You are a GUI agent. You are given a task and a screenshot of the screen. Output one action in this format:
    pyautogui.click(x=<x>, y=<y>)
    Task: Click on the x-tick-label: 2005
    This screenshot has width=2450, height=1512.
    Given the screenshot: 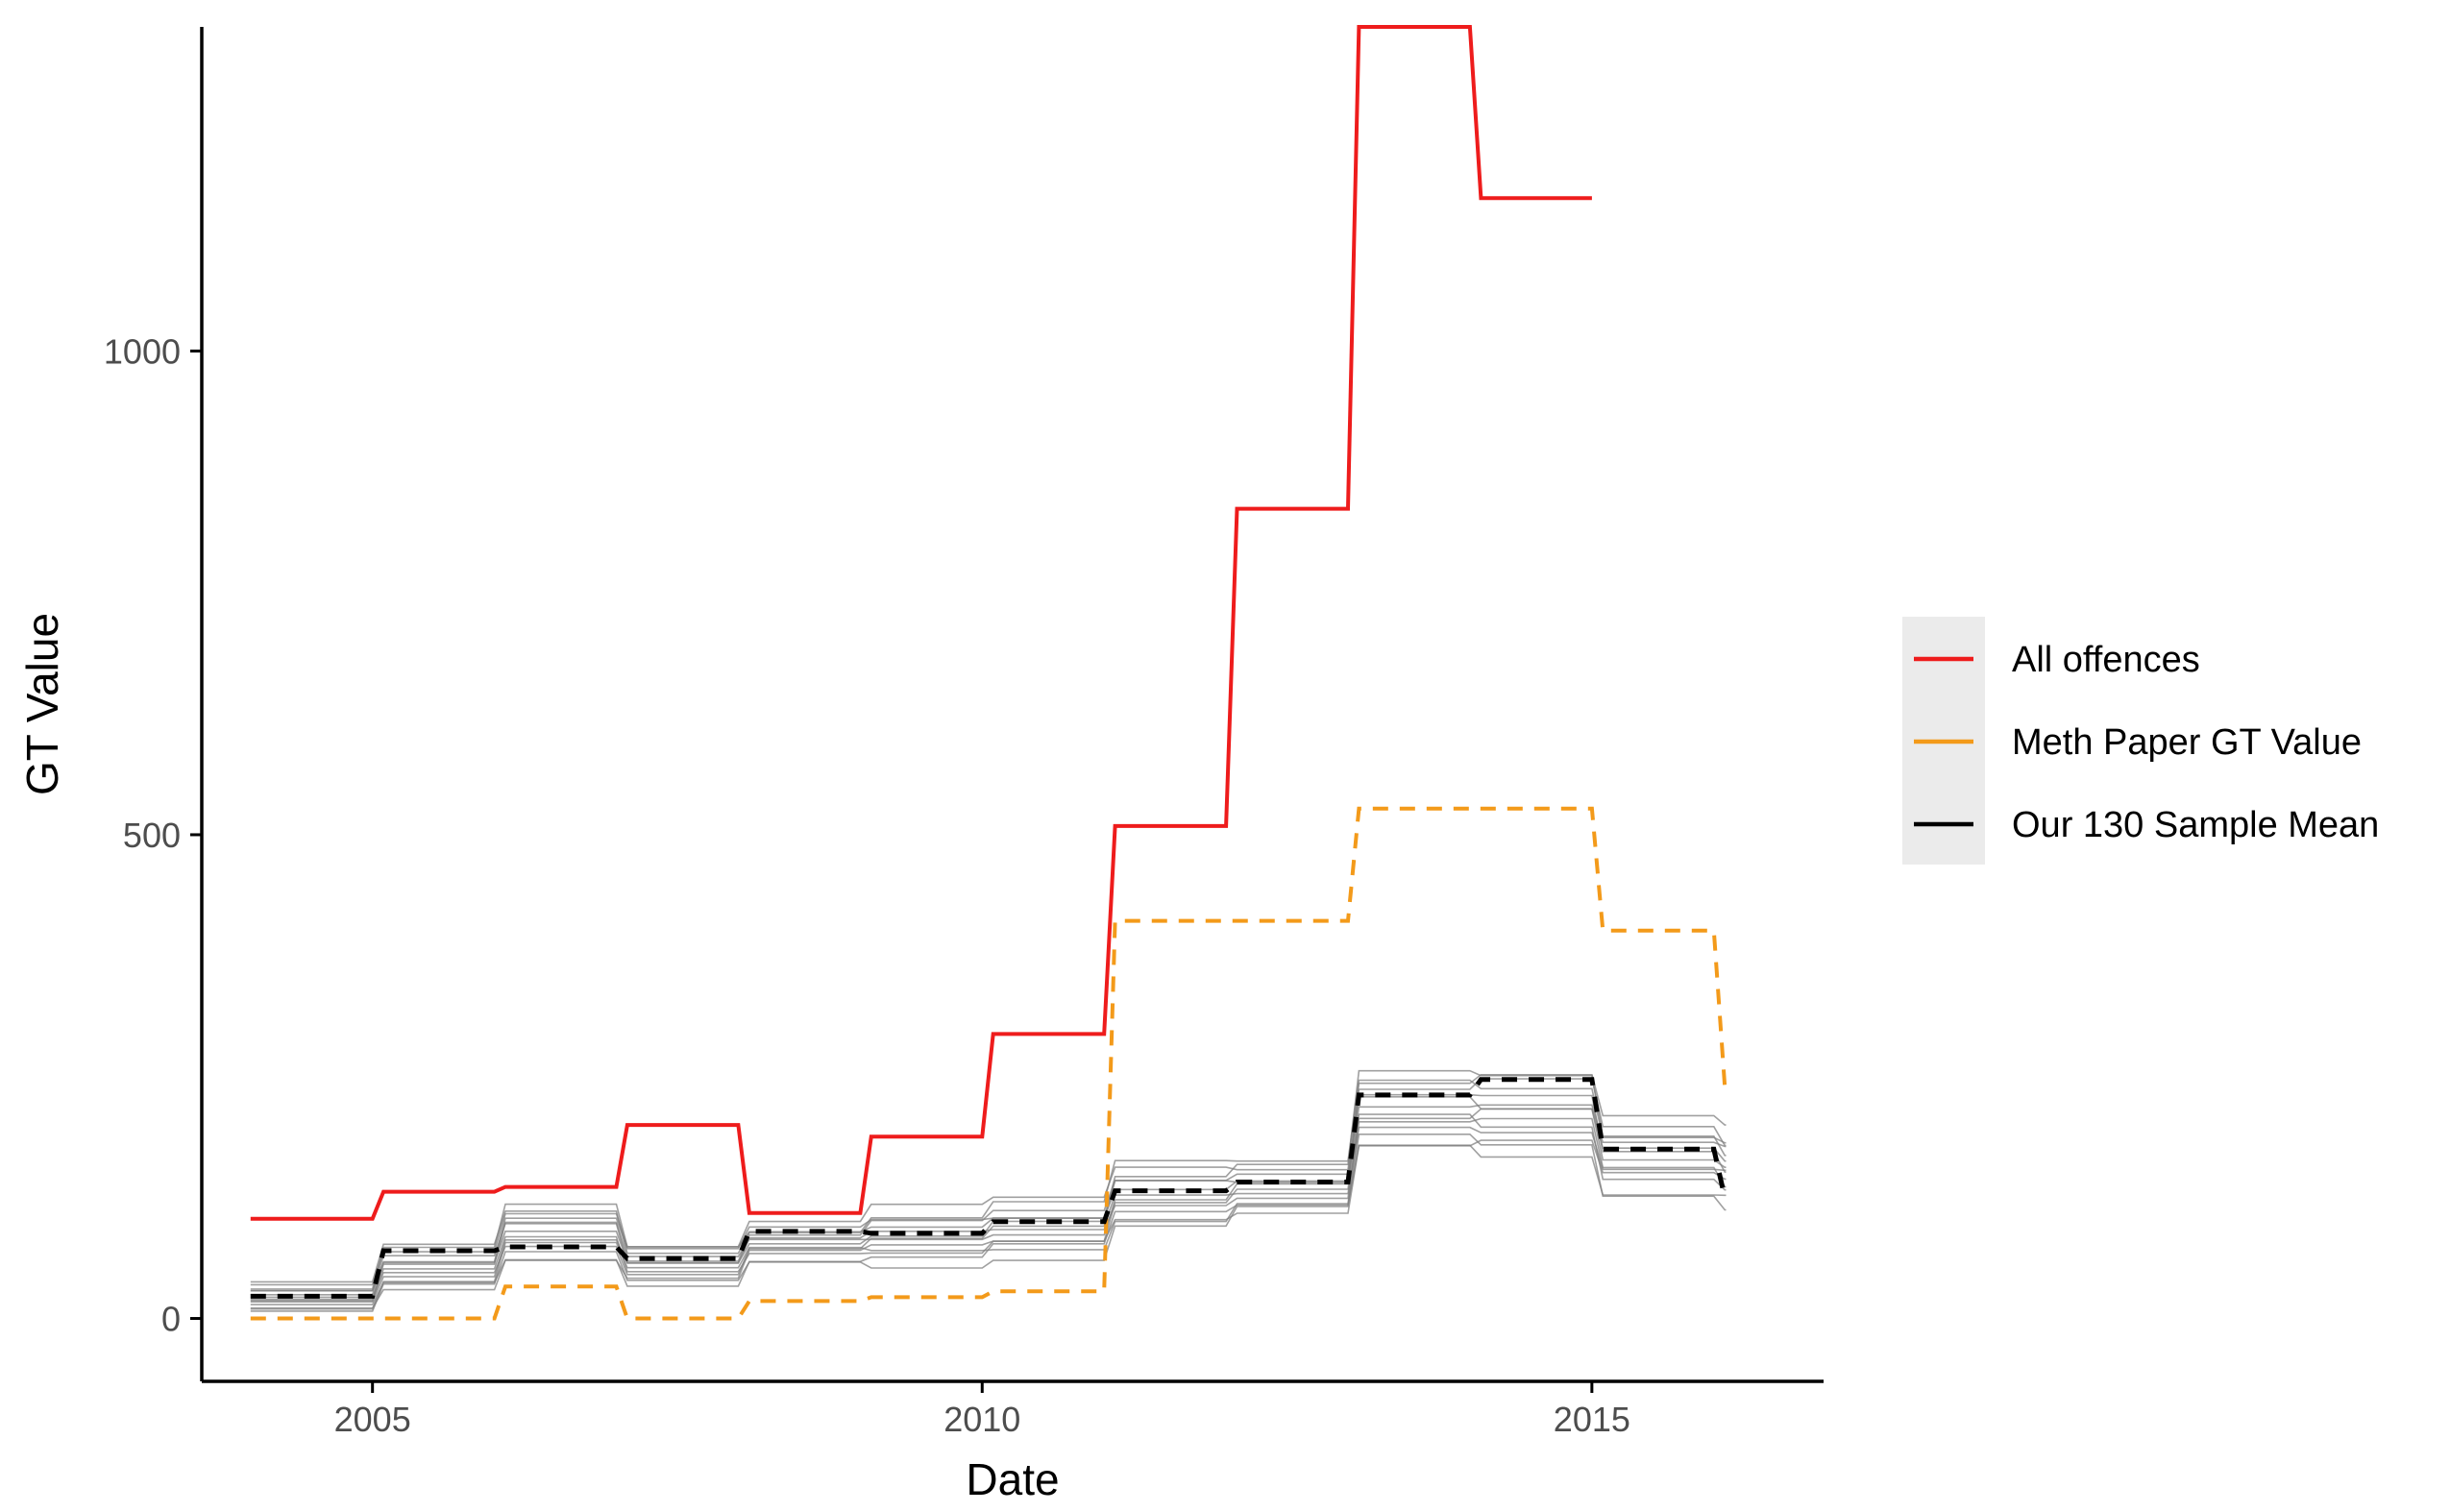 What is the action you would take?
    pyautogui.click(x=372, y=1419)
    